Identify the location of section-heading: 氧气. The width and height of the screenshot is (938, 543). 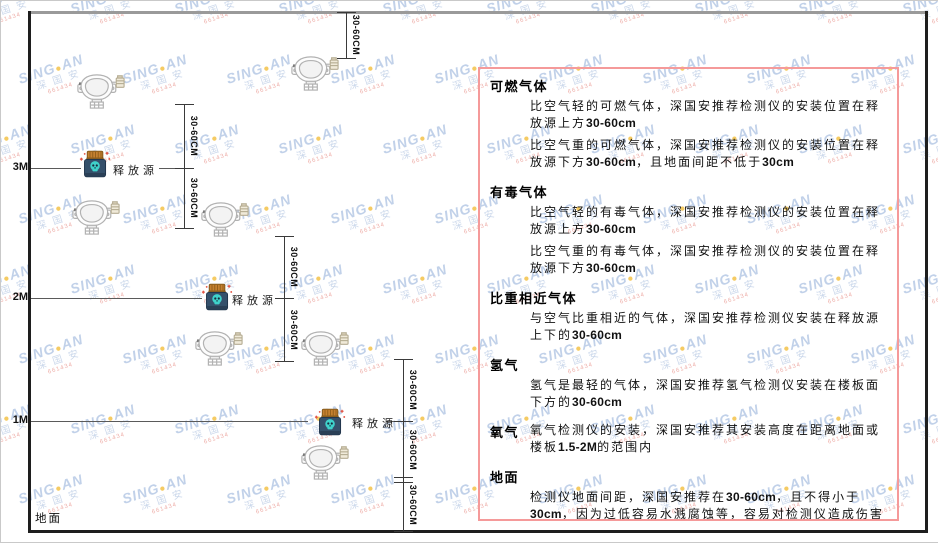
(505, 432).